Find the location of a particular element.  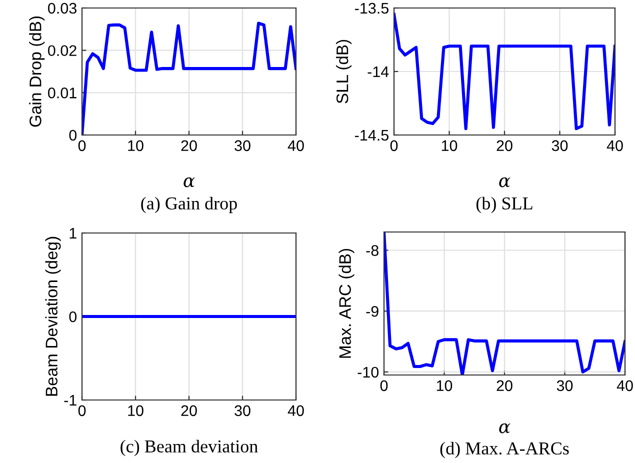

y-tick-label: 0.02 is located at coordinates (62, 50).